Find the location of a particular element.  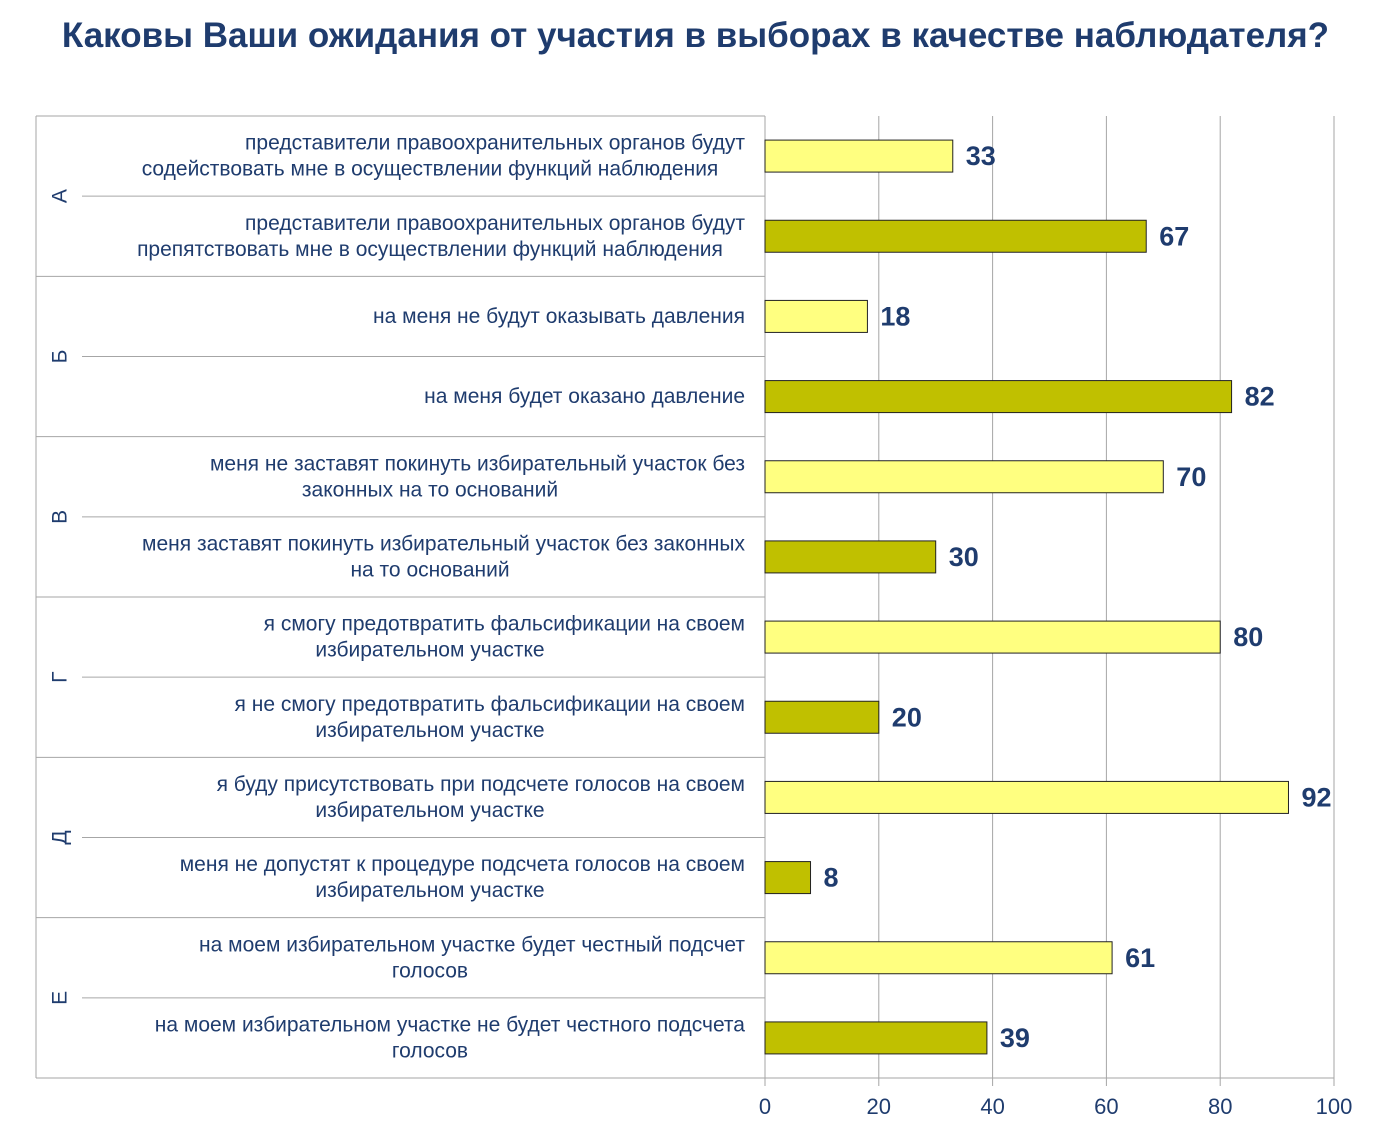

data-label: 8 is located at coordinates (831, 878).